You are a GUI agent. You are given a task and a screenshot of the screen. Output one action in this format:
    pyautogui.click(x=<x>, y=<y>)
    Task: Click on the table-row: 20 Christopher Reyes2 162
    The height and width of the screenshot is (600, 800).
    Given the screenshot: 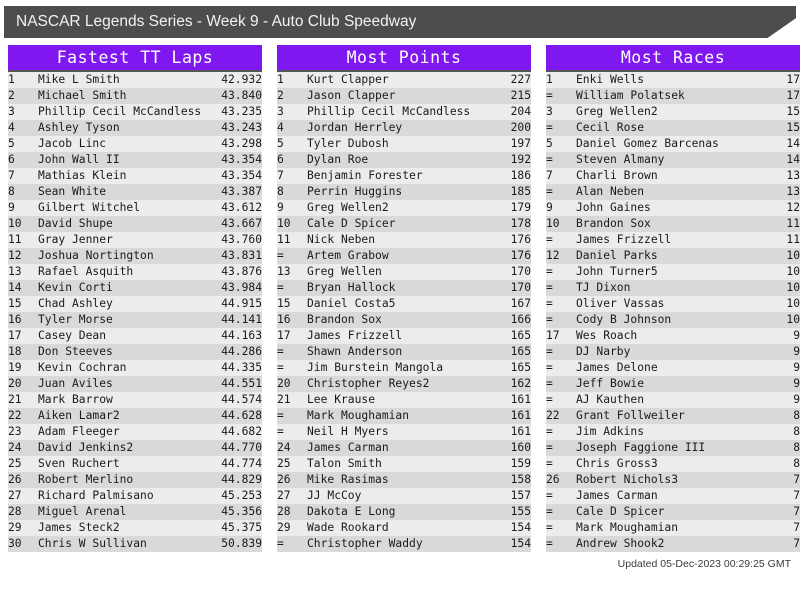 What is the action you would take?
    pyautogui.click(x=404, y=384)
    